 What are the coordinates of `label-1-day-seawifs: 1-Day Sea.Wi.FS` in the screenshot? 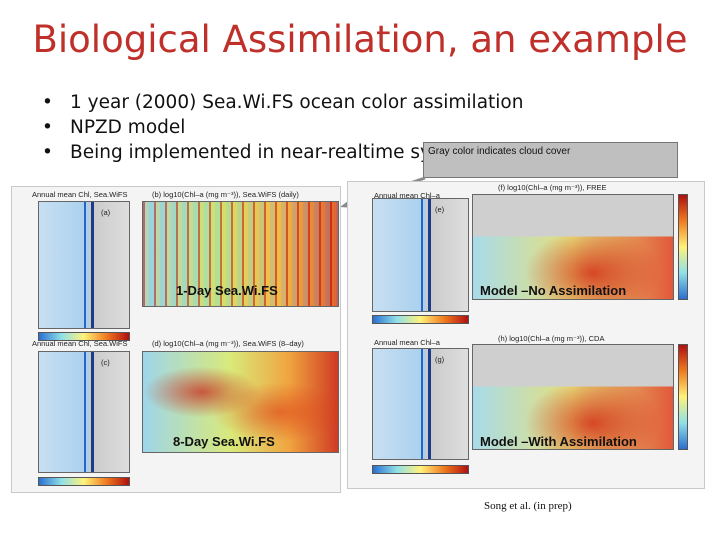 It's located at (227, 290).